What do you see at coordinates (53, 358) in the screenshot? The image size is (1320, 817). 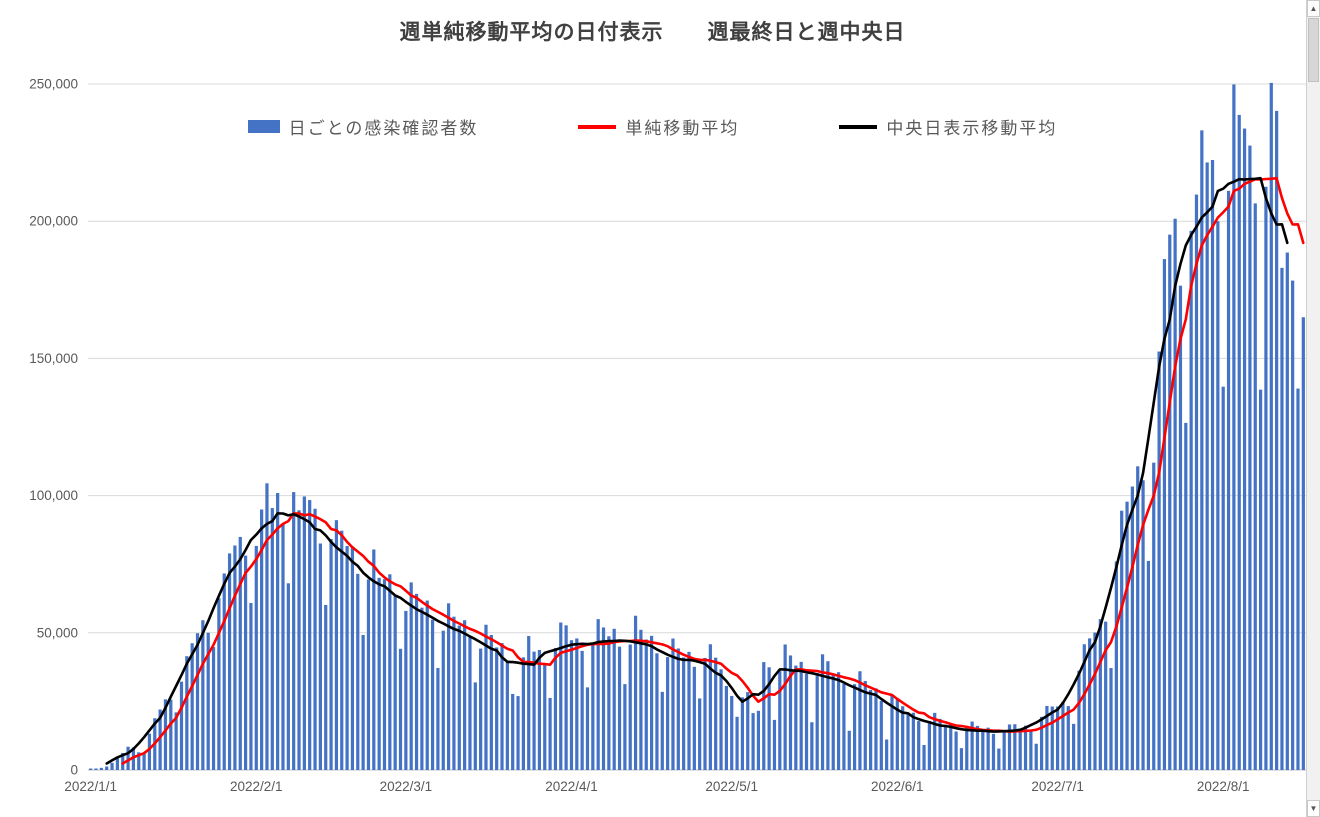 I see `svg-text: 150,000` at bounding box center [53, 358].